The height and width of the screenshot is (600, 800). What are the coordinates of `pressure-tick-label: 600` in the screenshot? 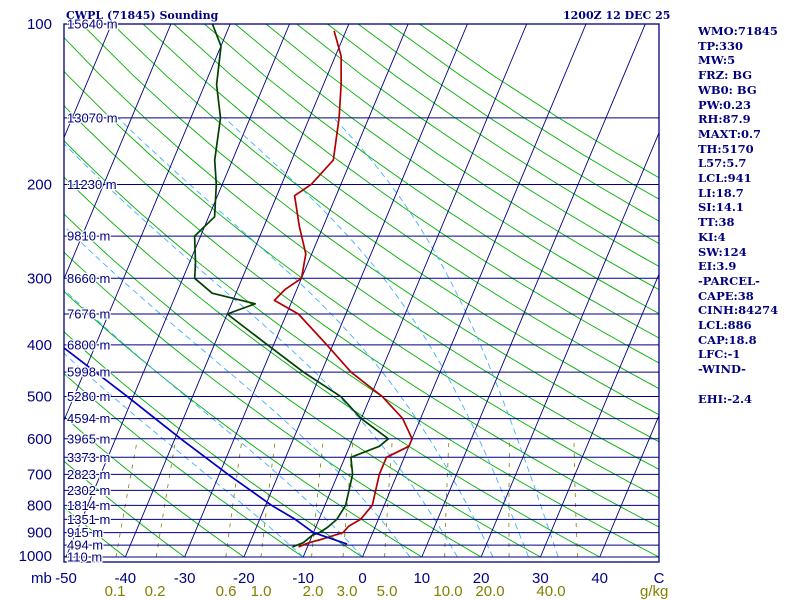 It's located at (39, 439).